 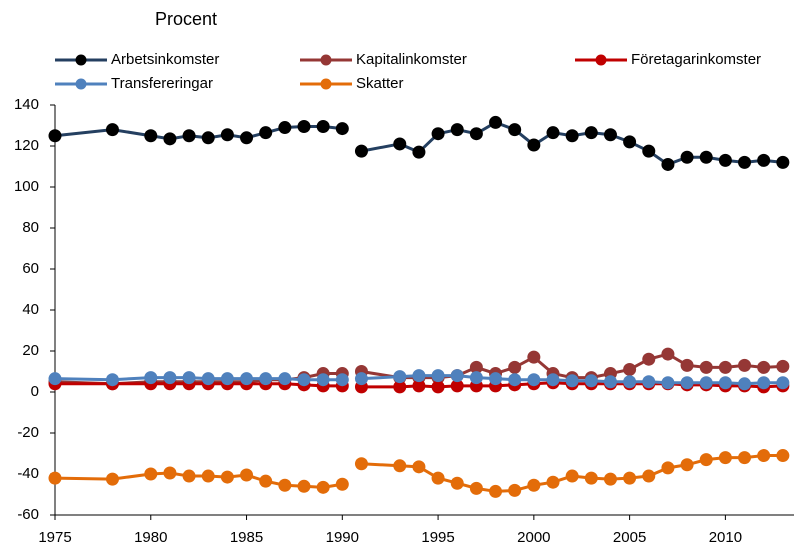 I want to click on legend-label: Skatter, so click(x=380, y=83).